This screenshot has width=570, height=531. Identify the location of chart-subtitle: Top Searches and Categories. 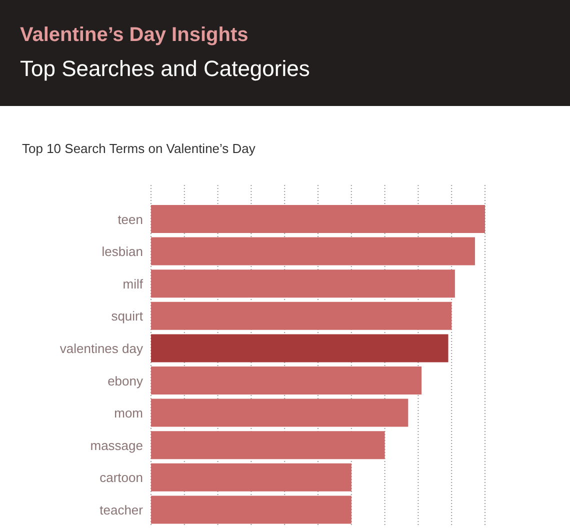
(165, 69).